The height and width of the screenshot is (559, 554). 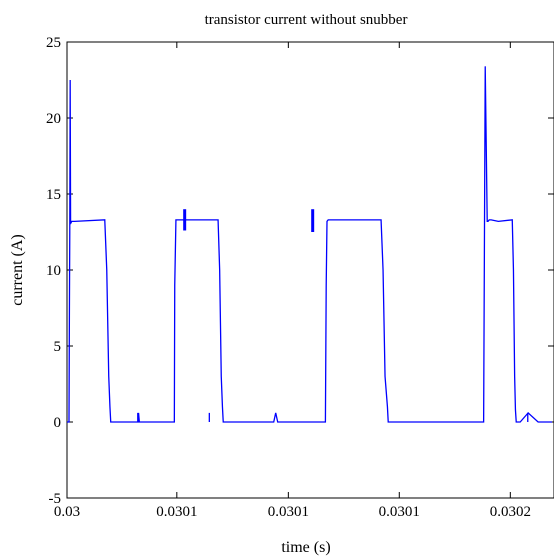 What do you see at coordinates (58, 347) in the screenshot?
I see `y-tick-label: 5` at bounding box center [58, 347].